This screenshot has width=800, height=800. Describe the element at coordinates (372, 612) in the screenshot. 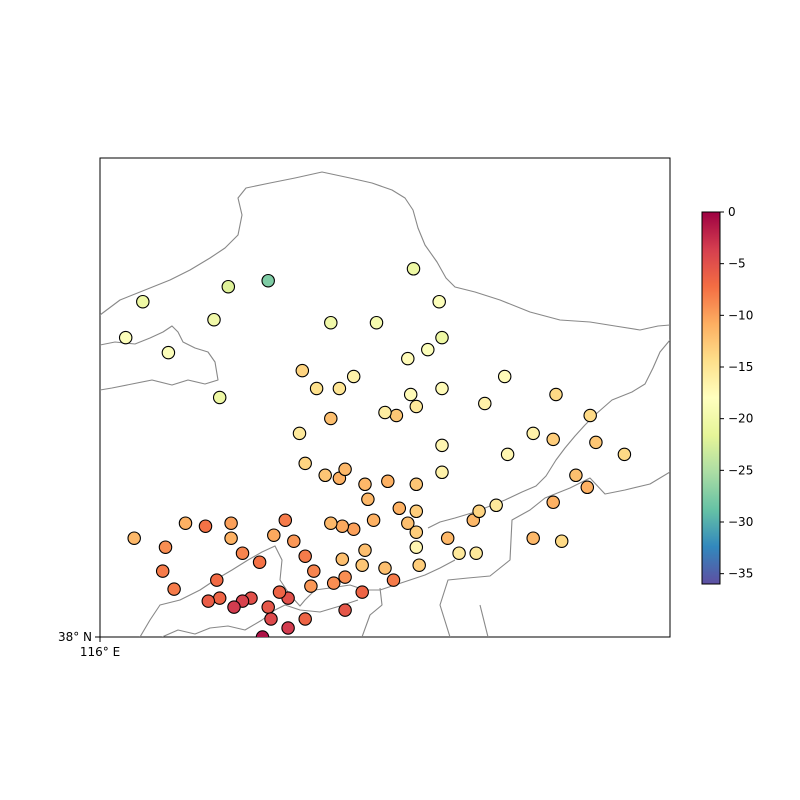

I see `korea-inner` at that location.